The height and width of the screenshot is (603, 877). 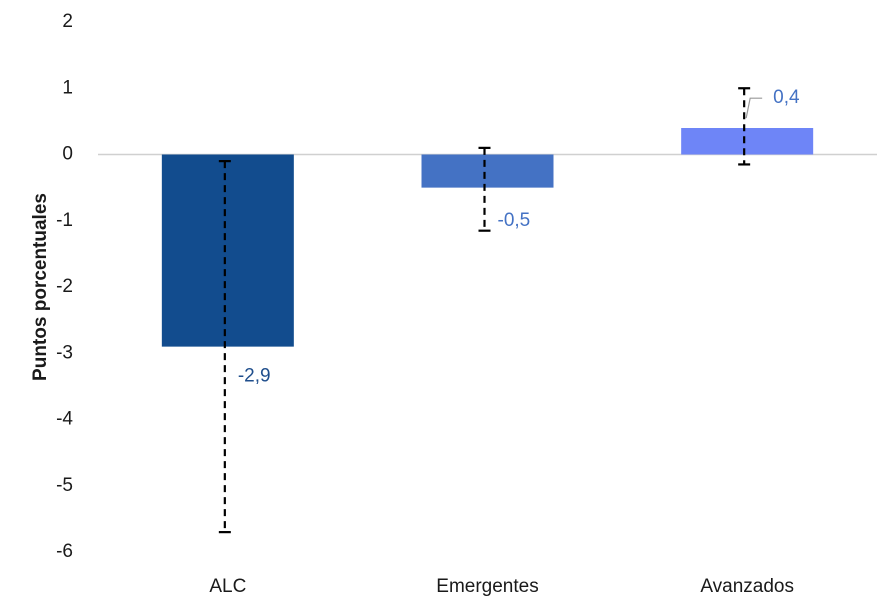 I want to click on x-tick-label: ALC, so click(x=227, y=586).